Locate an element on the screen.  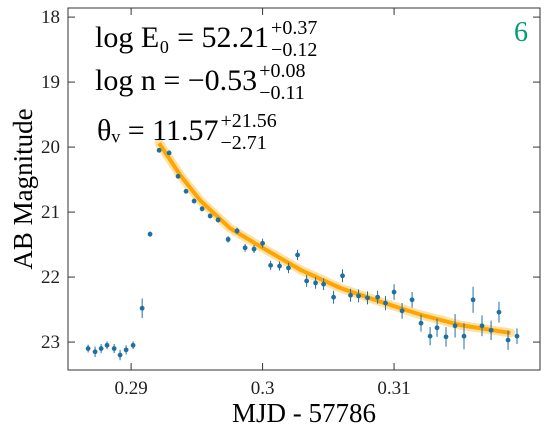
annotation-upper: +0.37 is located at coordinates (294, 28).